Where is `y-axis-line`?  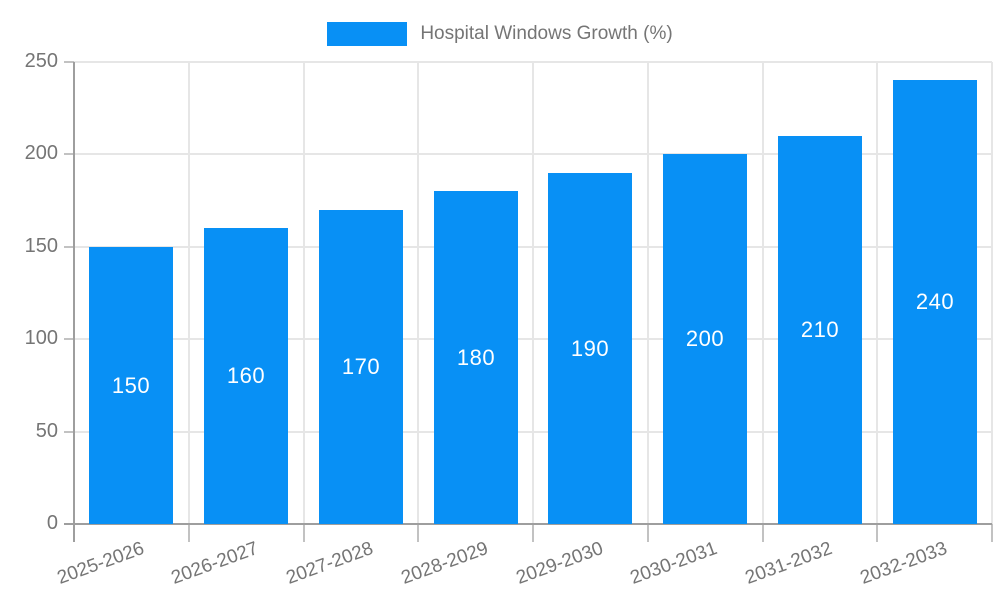 y-axis-line is located at coordinates (74, 302).